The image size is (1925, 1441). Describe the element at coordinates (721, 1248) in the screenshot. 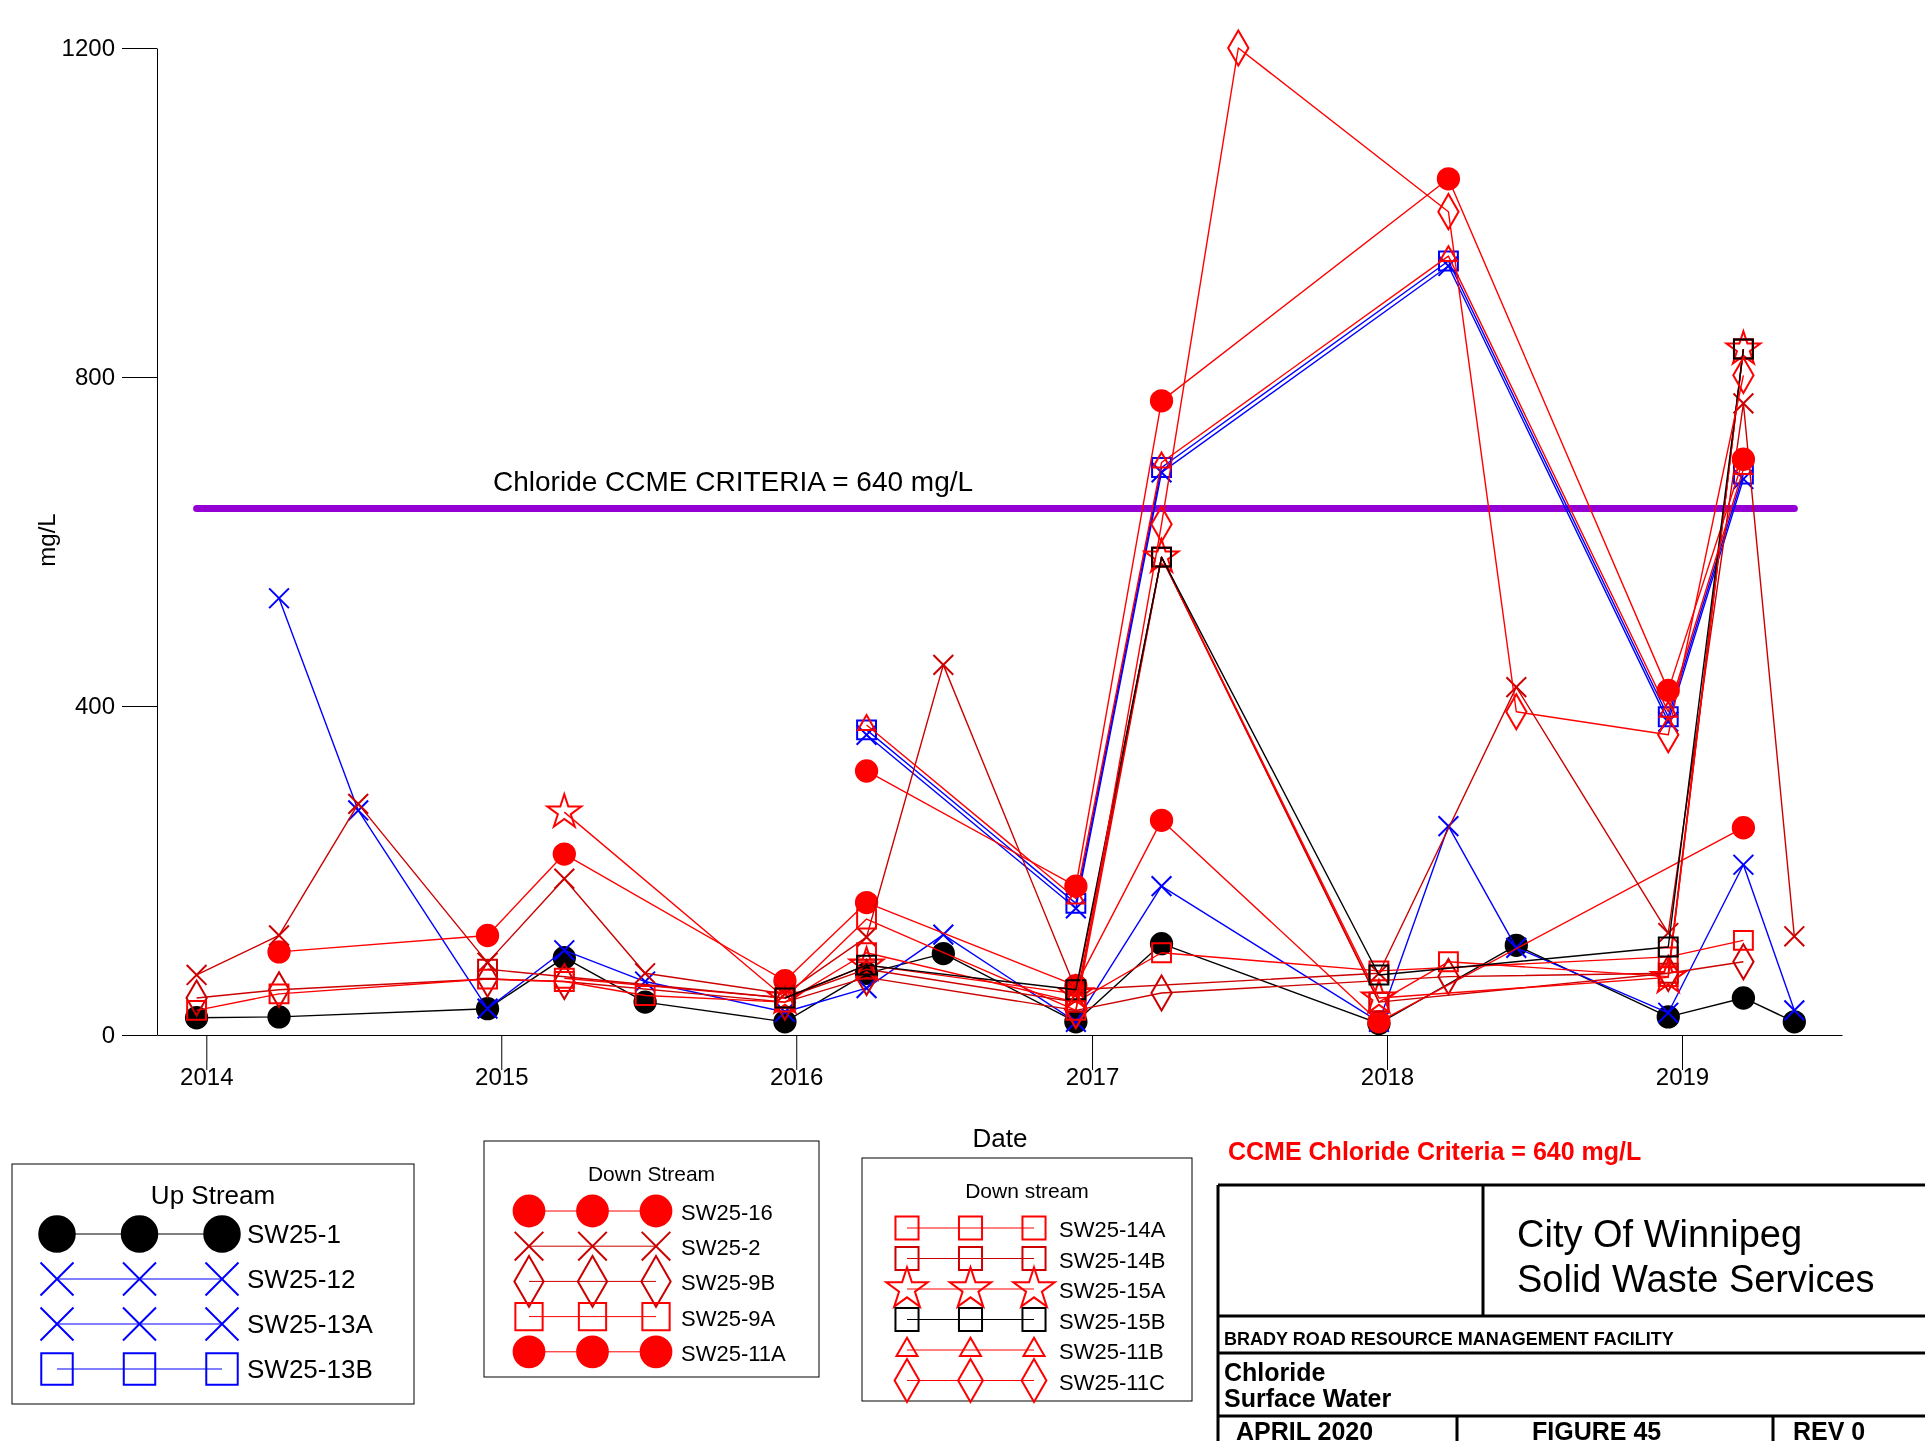

I see `legend-label: SW25-2` at that location.